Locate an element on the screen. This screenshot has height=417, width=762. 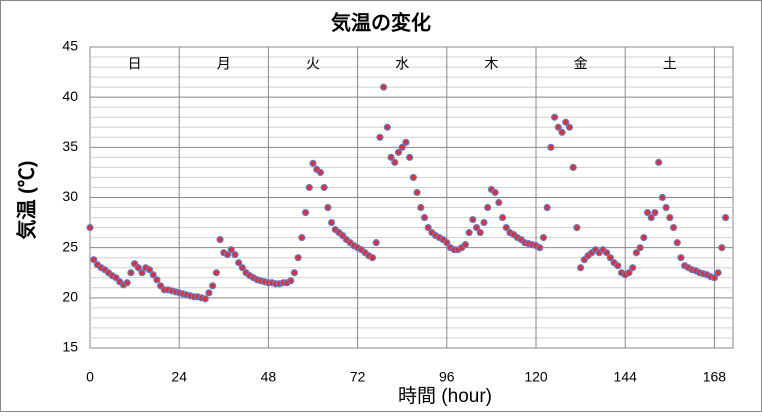
day-label: 火 is located at coordinates (313, 64).